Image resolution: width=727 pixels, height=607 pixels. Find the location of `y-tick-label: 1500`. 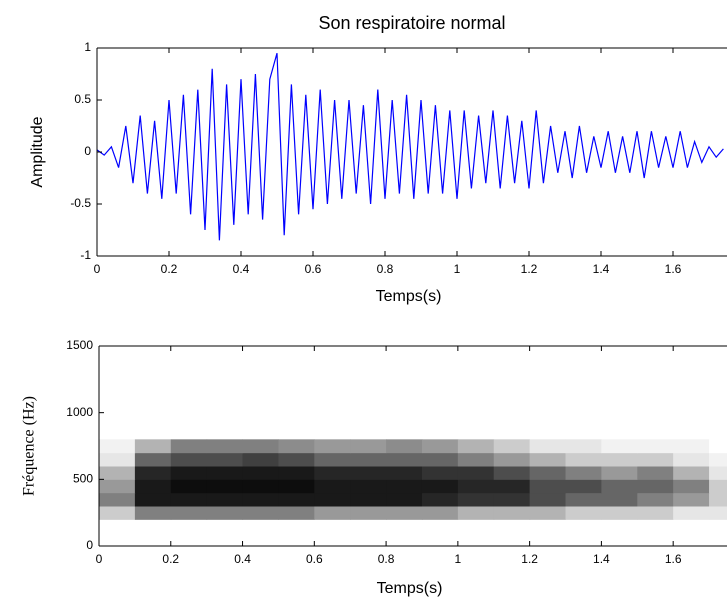

y-tick-label: 1500 is located at coordinates (79, 345).